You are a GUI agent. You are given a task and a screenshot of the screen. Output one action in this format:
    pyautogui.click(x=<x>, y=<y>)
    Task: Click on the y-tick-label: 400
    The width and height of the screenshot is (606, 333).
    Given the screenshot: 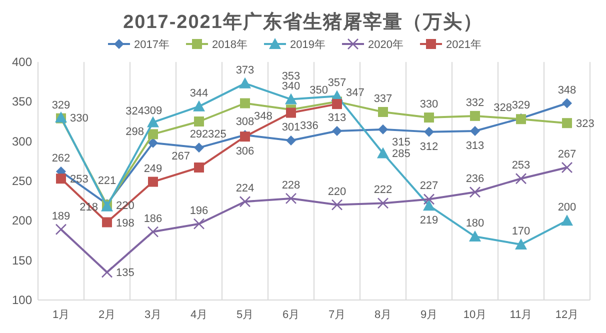 What is the action you would take?
    pyautogui.click(x=22, y=62)
    